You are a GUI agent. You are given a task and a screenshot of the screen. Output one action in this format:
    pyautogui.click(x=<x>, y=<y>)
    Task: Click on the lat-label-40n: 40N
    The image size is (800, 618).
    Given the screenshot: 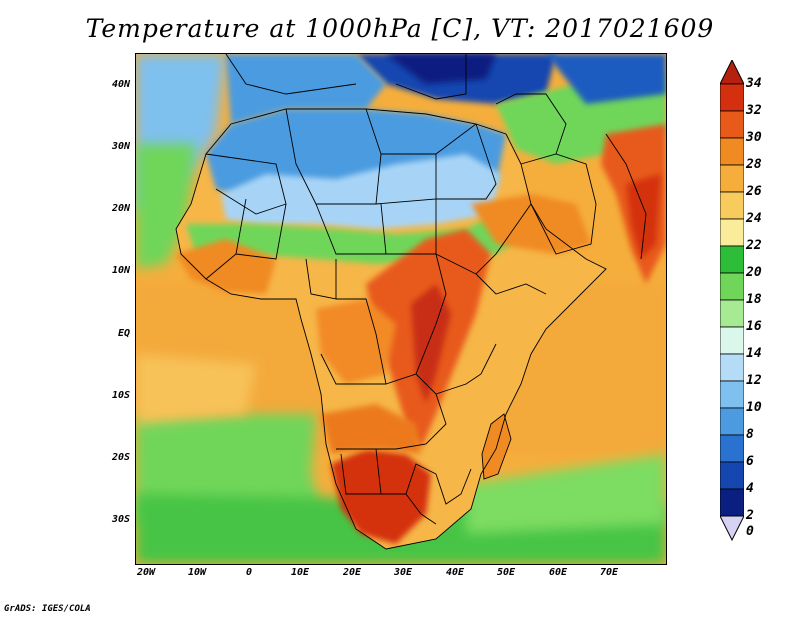 What is the action you would take?
    pyautogui.click(x=120, y=84)
    